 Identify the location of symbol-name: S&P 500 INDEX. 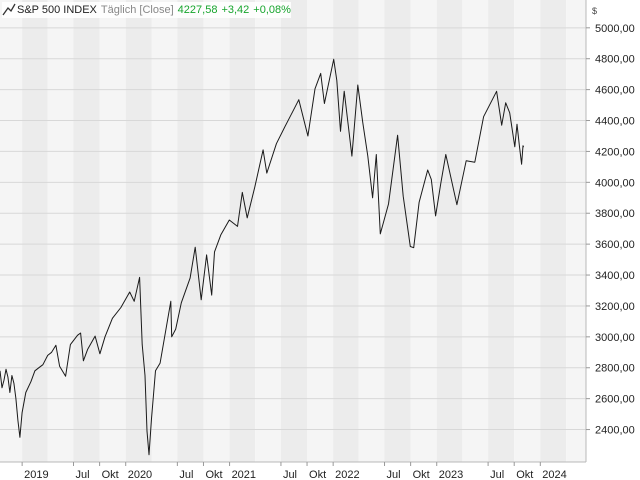
(57, 10).